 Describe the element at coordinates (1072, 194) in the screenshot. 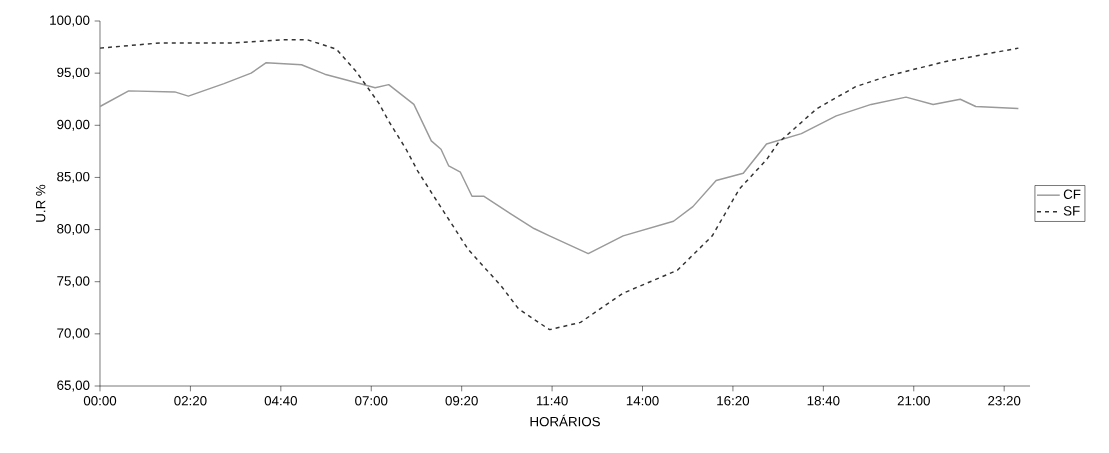

I see `legend-label: CF` at that location.